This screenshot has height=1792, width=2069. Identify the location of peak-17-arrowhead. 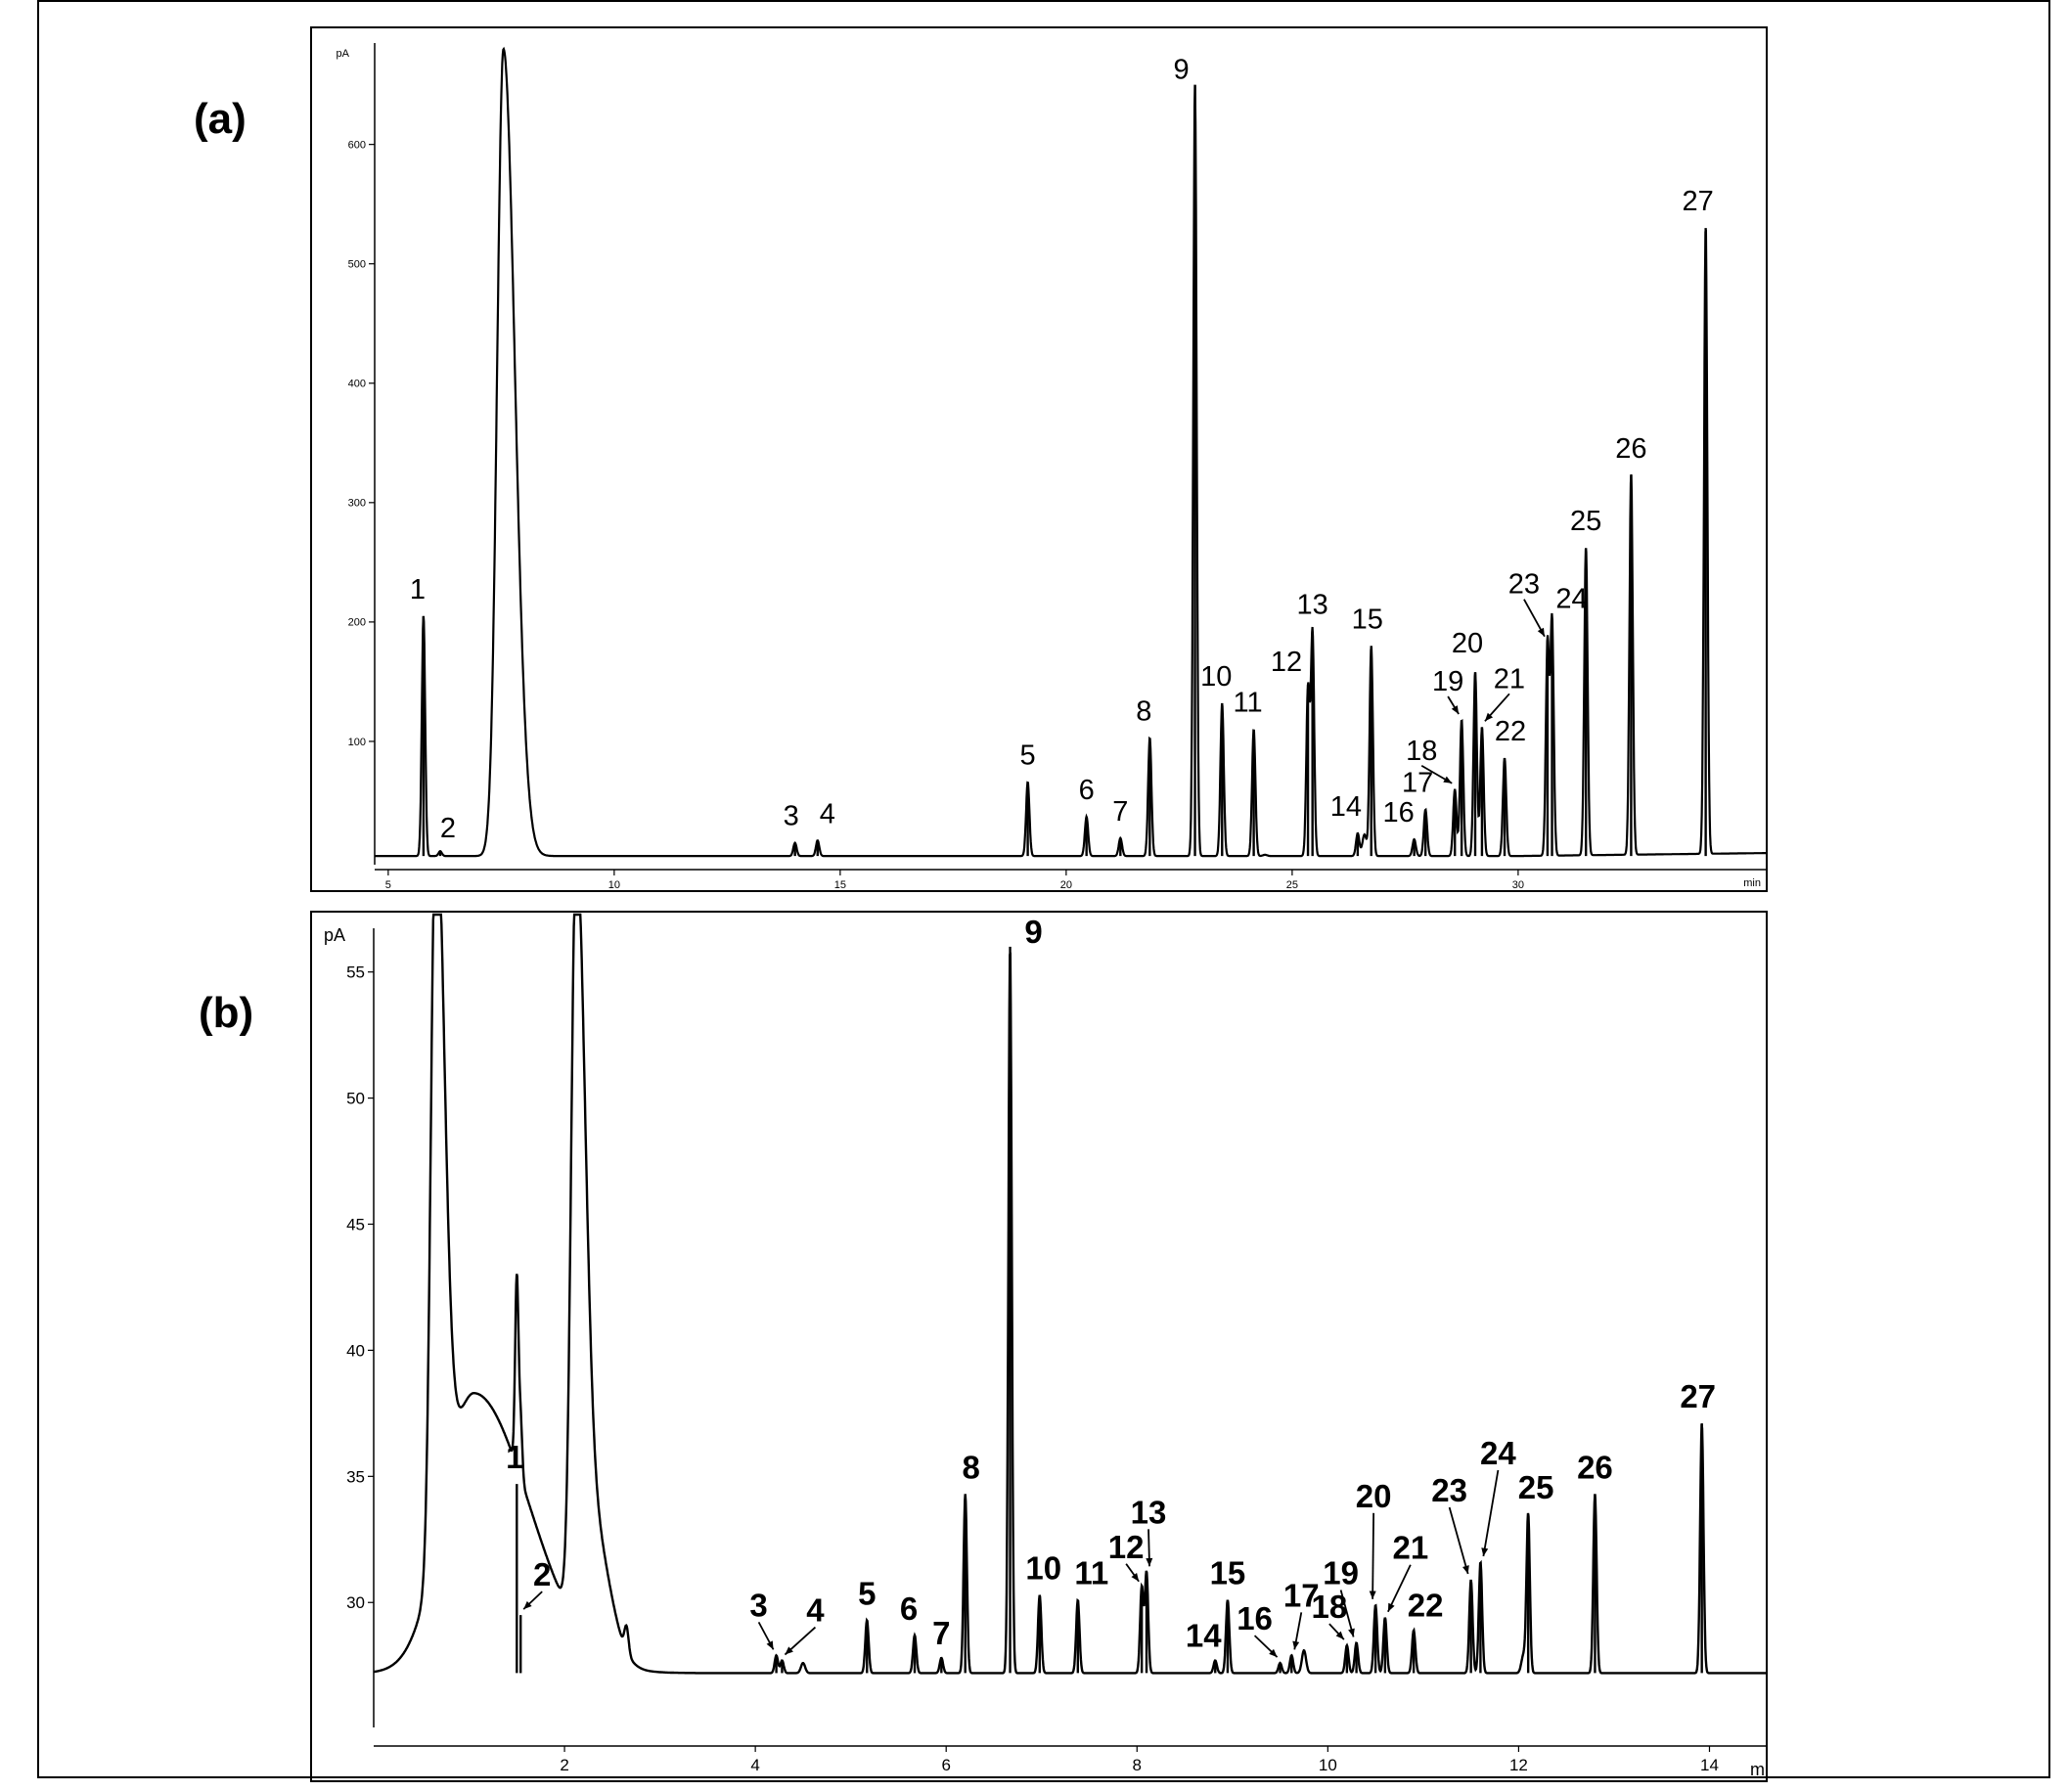
(1296, 1645).